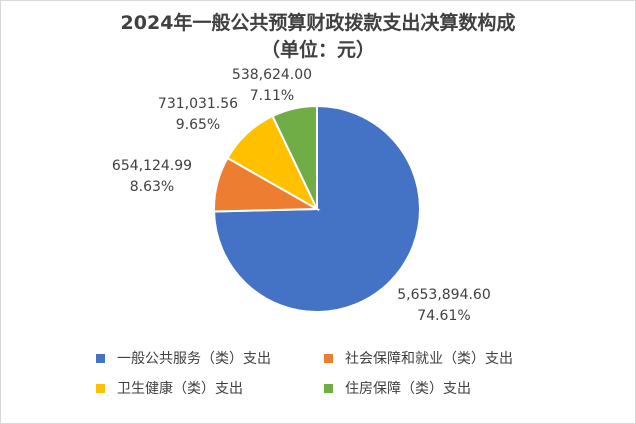  I want to click on legend-label: 一般公共服务（类）支出, so click(194, 359).